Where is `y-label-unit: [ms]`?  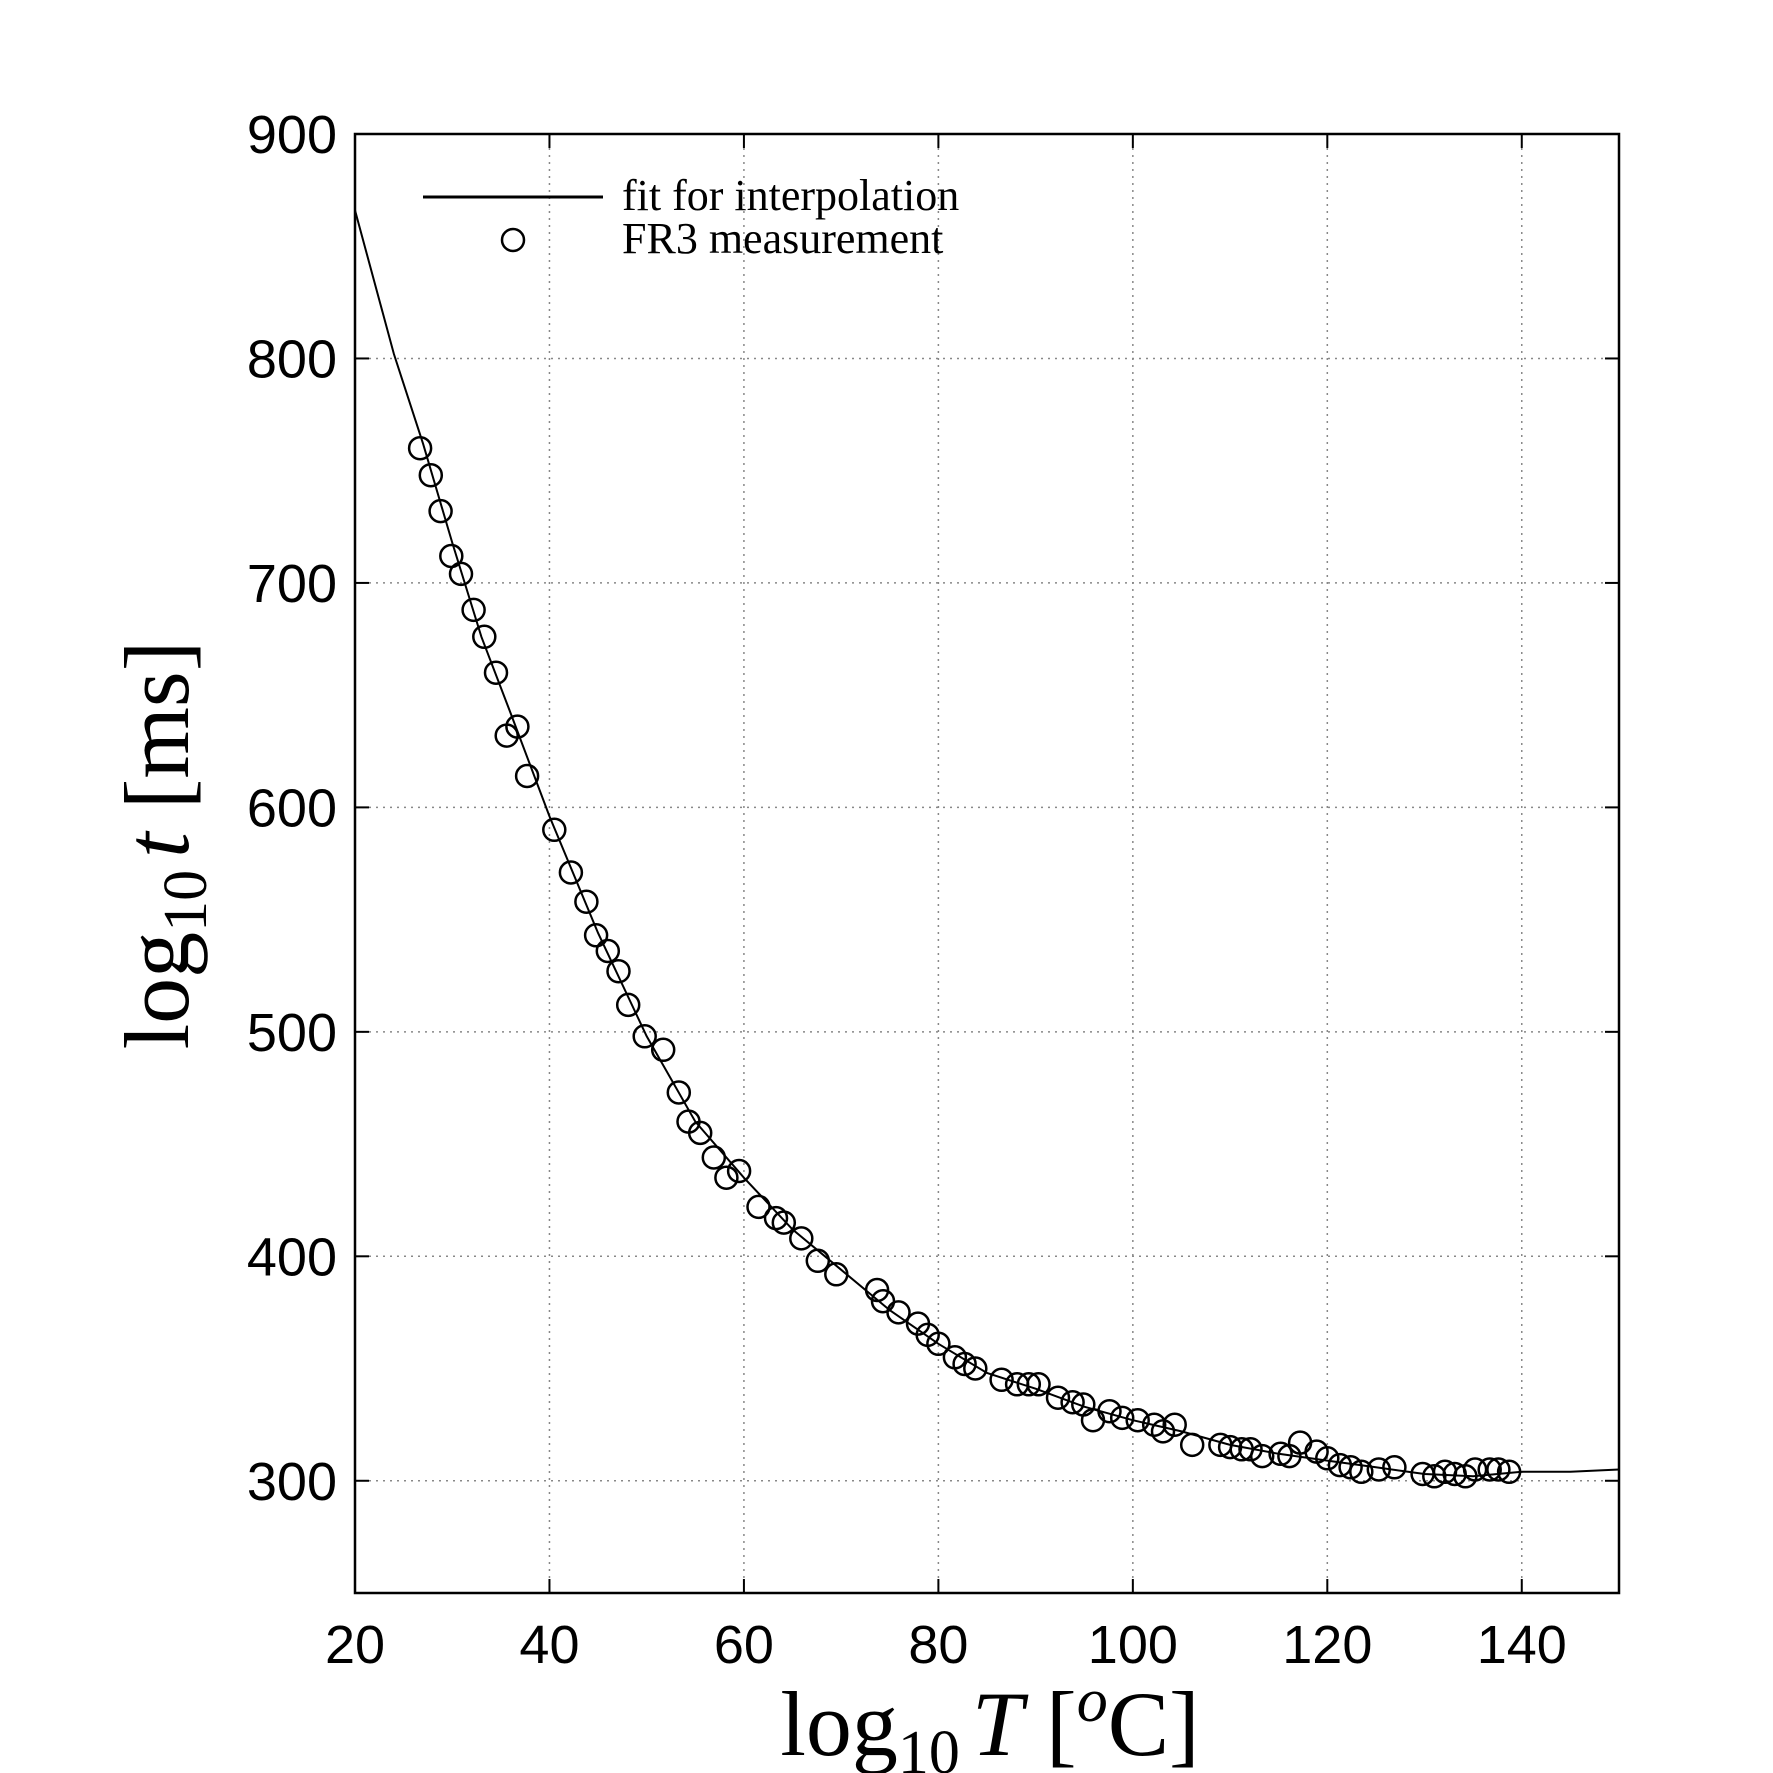 y-label-unit: [ms] is located at coordinates (157, 737).